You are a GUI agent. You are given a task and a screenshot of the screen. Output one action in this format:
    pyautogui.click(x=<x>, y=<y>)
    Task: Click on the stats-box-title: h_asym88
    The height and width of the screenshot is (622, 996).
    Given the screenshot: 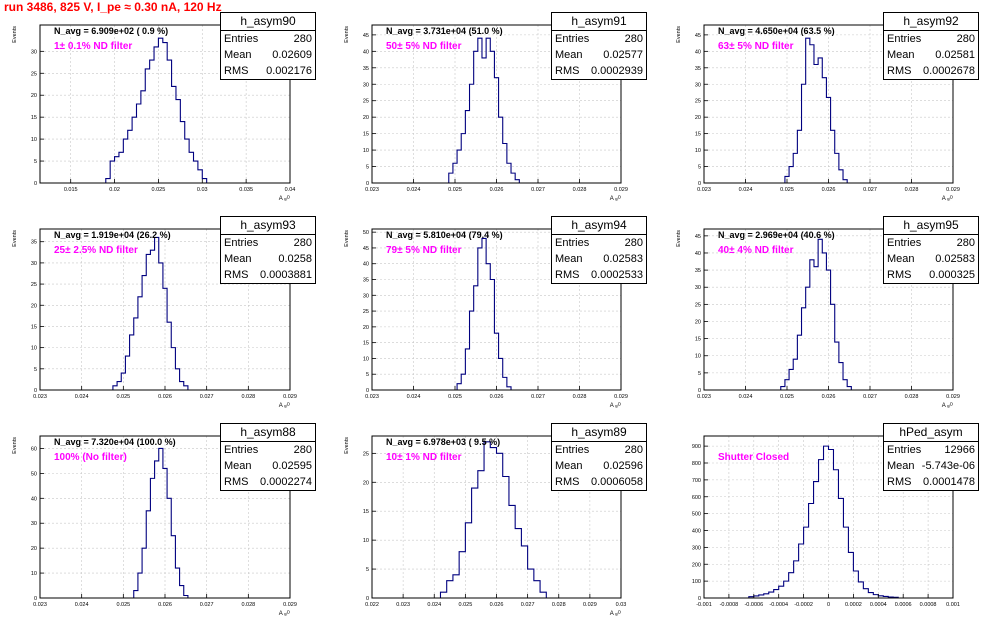 What is the action you would take?
    pyautogui.click(x=268, y=433)
    